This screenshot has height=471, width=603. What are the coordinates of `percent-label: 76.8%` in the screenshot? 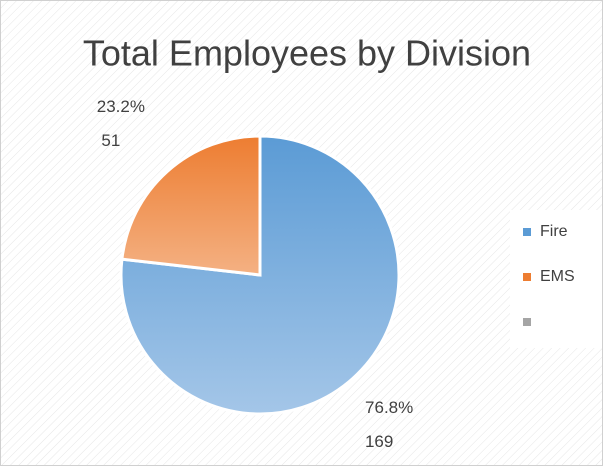 It's located at (389, 407).